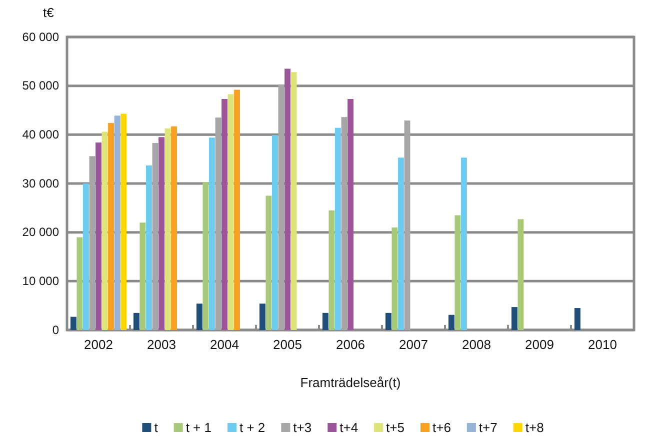  Describe the element at coordinates (539, 344) in the screenshot. I see `x-tick-label: 2009` at that location.